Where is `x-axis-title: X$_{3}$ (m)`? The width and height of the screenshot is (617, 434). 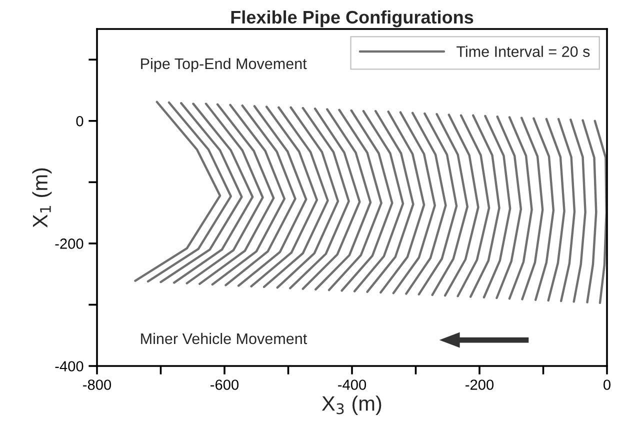
x-axis-title: X$_{3}$ (m) is located at coordinates (352, 405).